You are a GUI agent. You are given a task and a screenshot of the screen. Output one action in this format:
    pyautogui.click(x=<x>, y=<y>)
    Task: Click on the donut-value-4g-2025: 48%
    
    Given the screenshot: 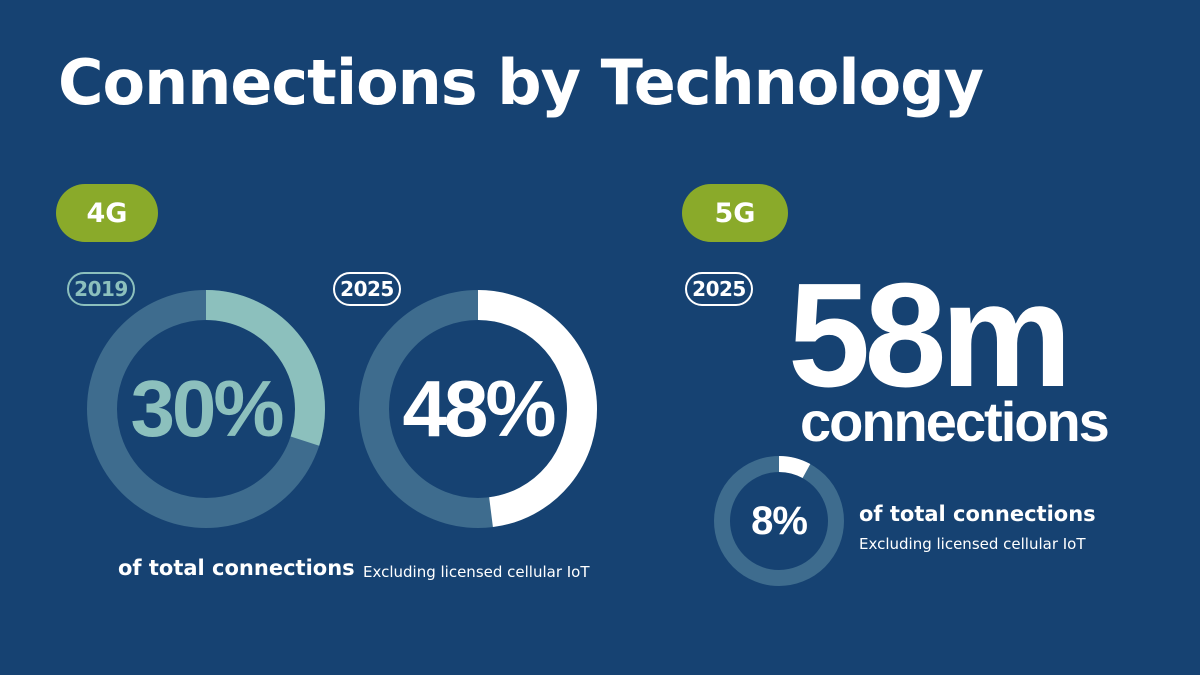 What is the action you would take?
    pyautogui.click(x=479, y=408)
    